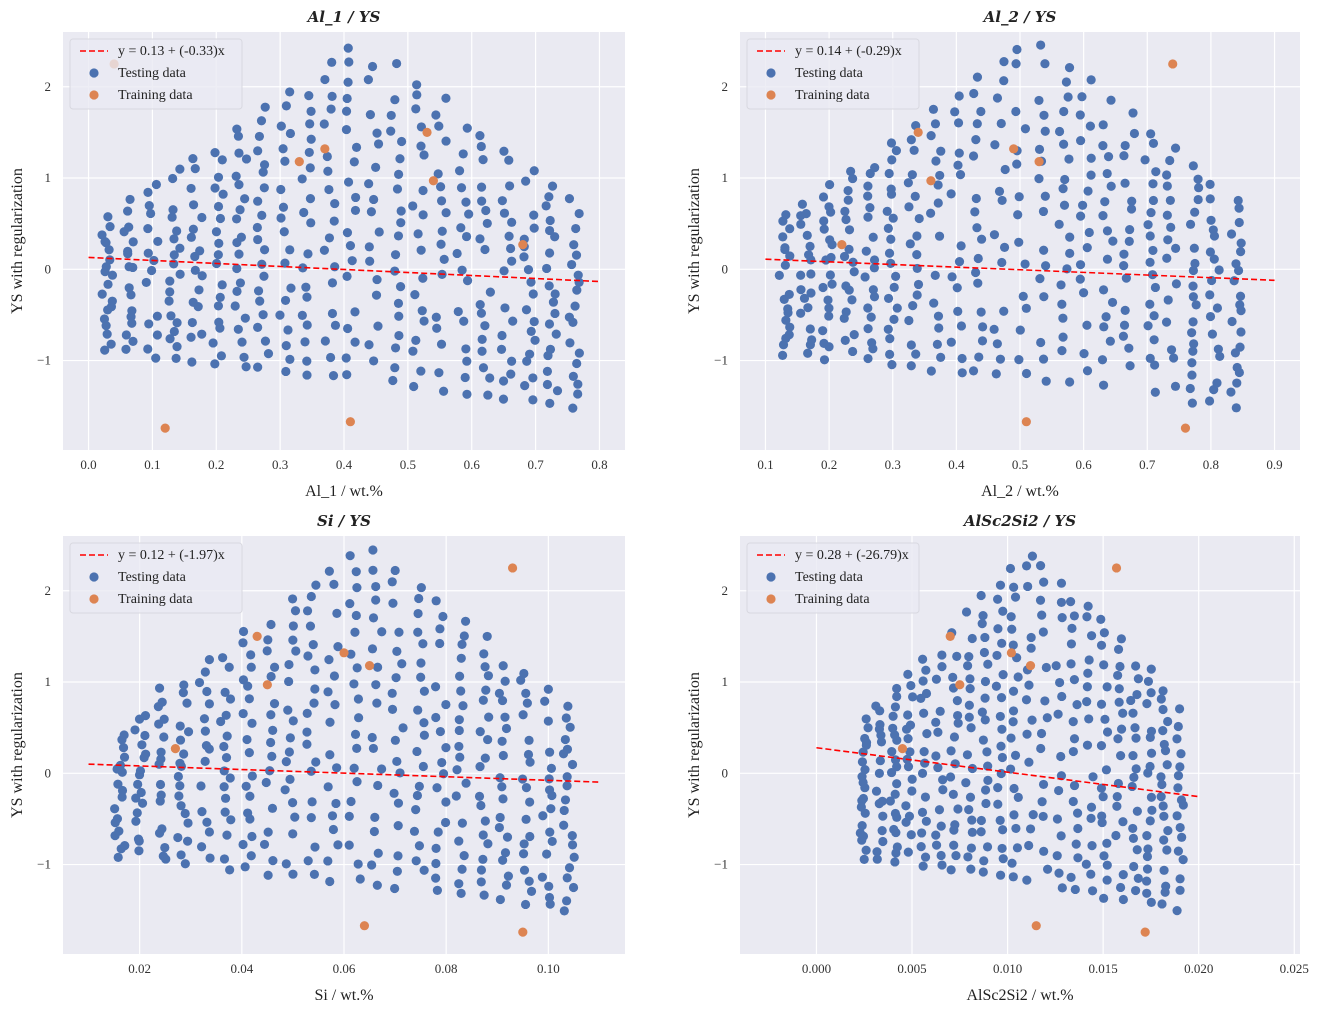  Describe the element at coordinates (535, 464) in the screenshot. I see `x-tick-label: 0.7` at that location.